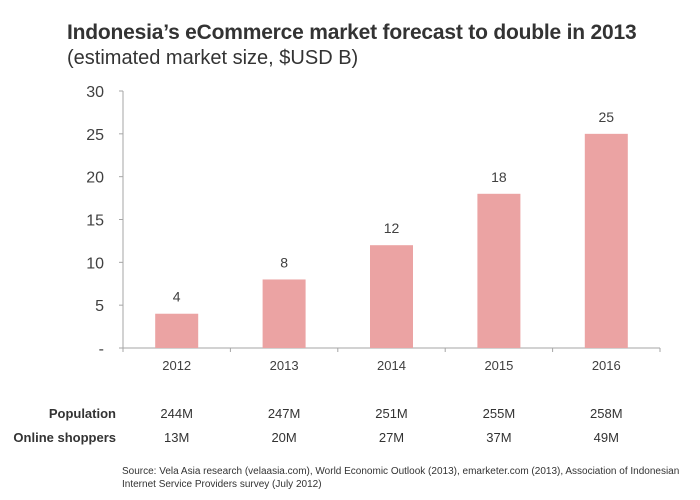 This screenshot has width=700, height=500. What do you see at coordinates (95, 135) in the screenshot?
I see `y-tick-label: 25` at bounding box center [95, 135].